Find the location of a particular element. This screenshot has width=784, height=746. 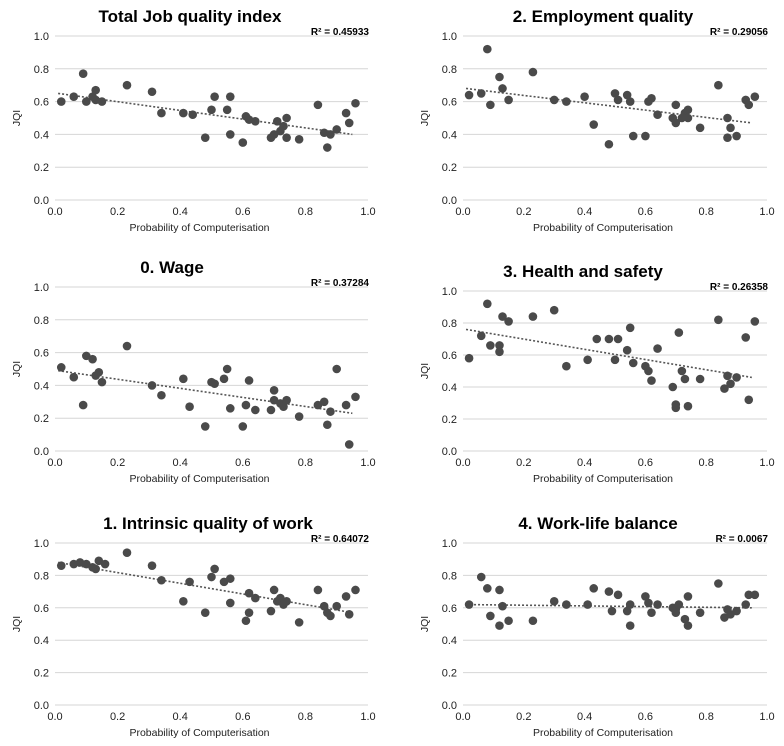

y-tick-label: 0.6 is located at coordinates (41, 103).